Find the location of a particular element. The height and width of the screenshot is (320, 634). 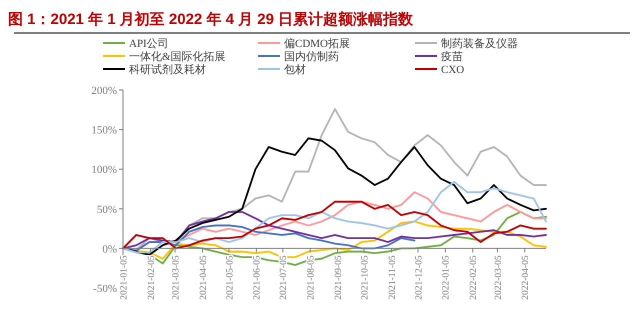

legend-label: 偏CDMO拓展 is located at coordinates (317, 44).